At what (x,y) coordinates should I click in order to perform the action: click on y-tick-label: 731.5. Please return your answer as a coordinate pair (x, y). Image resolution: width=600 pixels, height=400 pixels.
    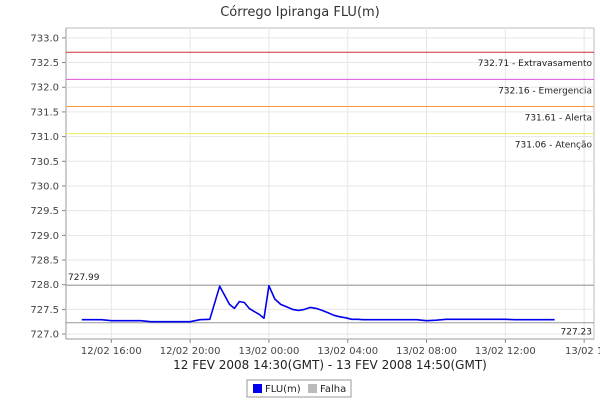
    Looking at the image, I should click on (44, 112).